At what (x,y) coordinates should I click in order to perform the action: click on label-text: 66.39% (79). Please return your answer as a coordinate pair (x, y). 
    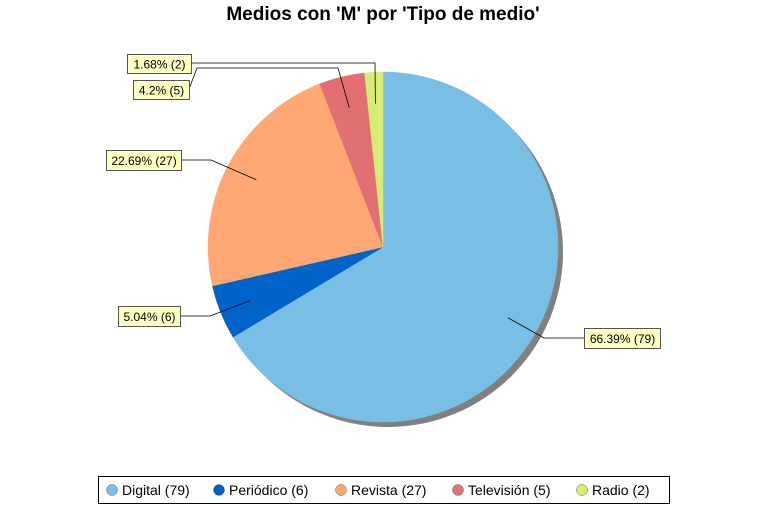
    Looking at the image, I should click on (622, 339).